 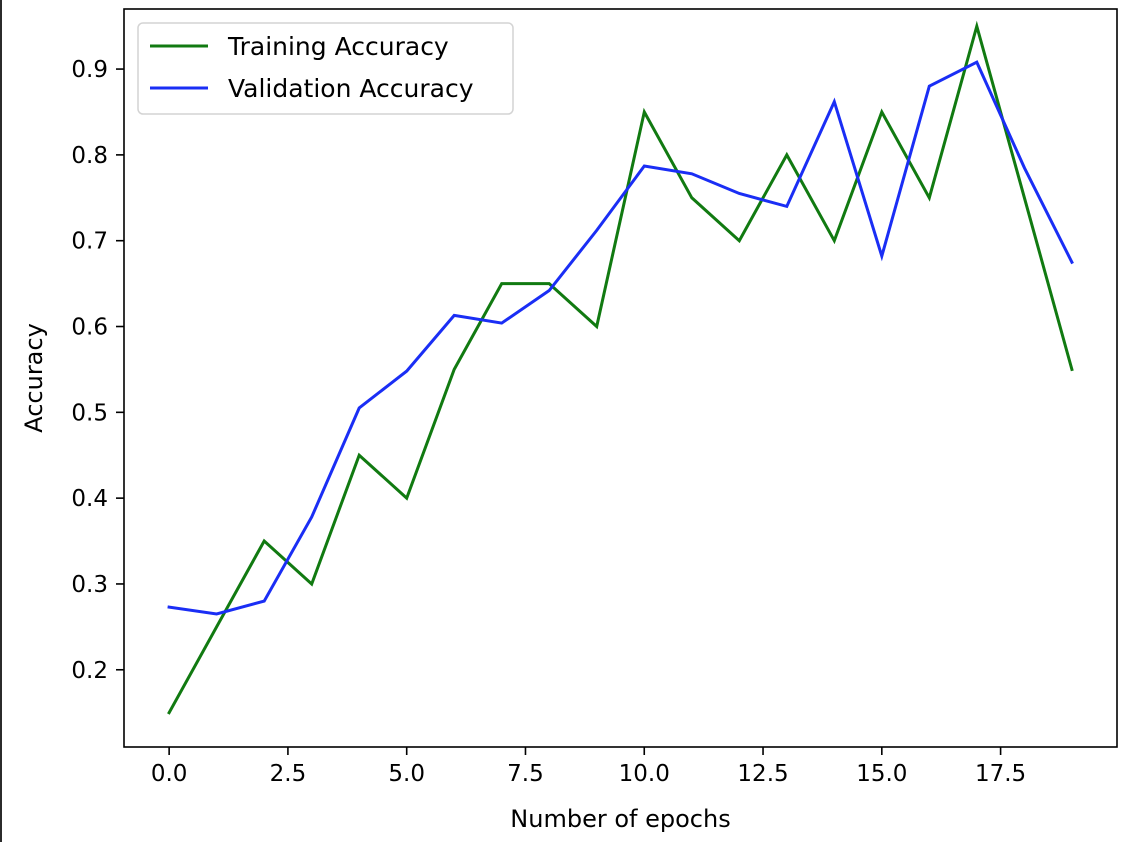 What do you see at coordinates (34, 378) in the screenshot?
I see `y-axis-label: Accuracy` at bounding box center [34, 378].